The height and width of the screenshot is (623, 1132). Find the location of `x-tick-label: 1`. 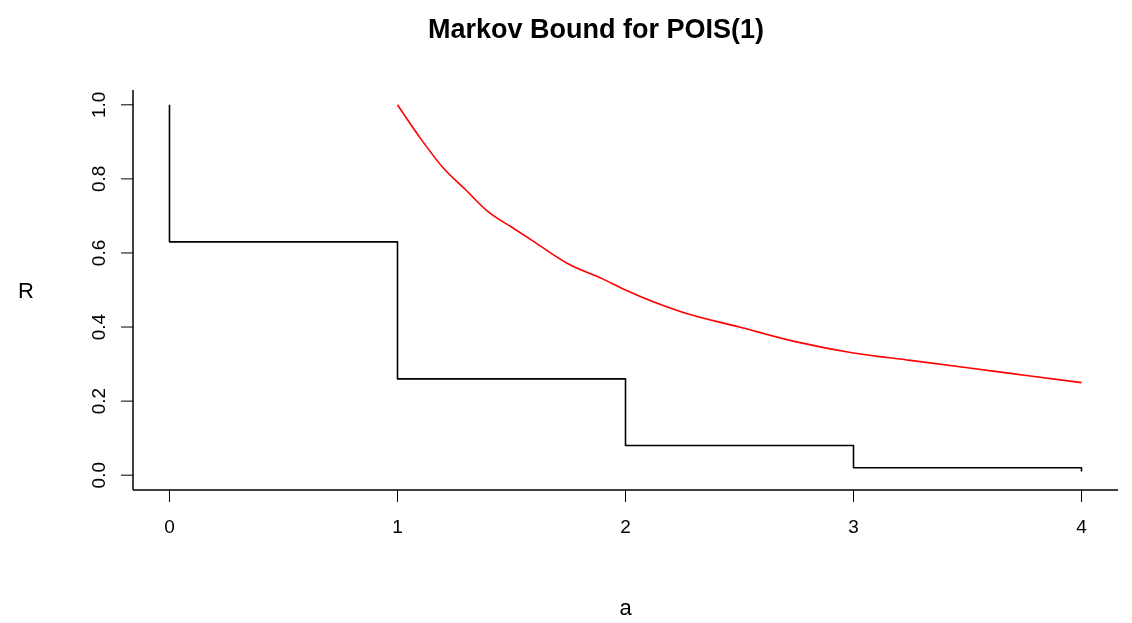

x-tick-label: 1 is located at coordinates (397, 527).